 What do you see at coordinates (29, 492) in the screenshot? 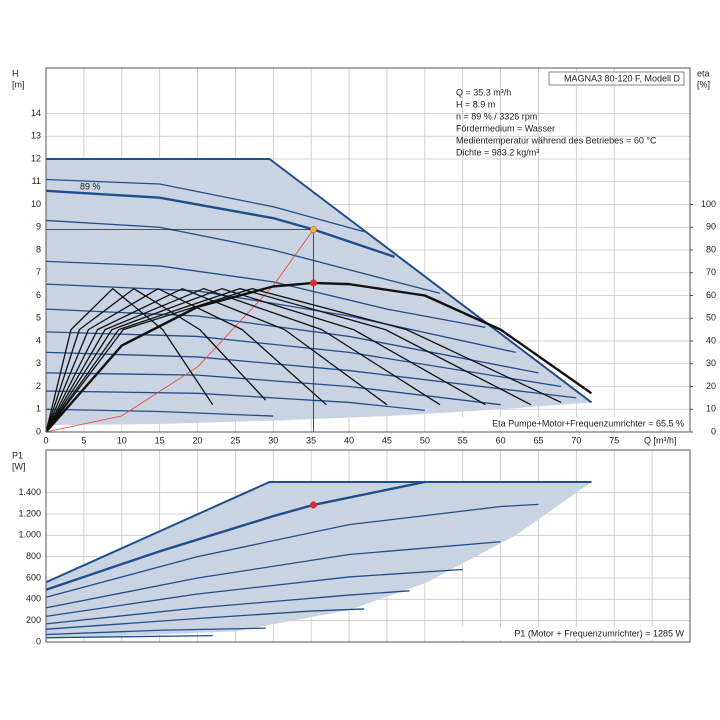
I see `y-tick-label: 1.400` at bounding box center [29, 492].